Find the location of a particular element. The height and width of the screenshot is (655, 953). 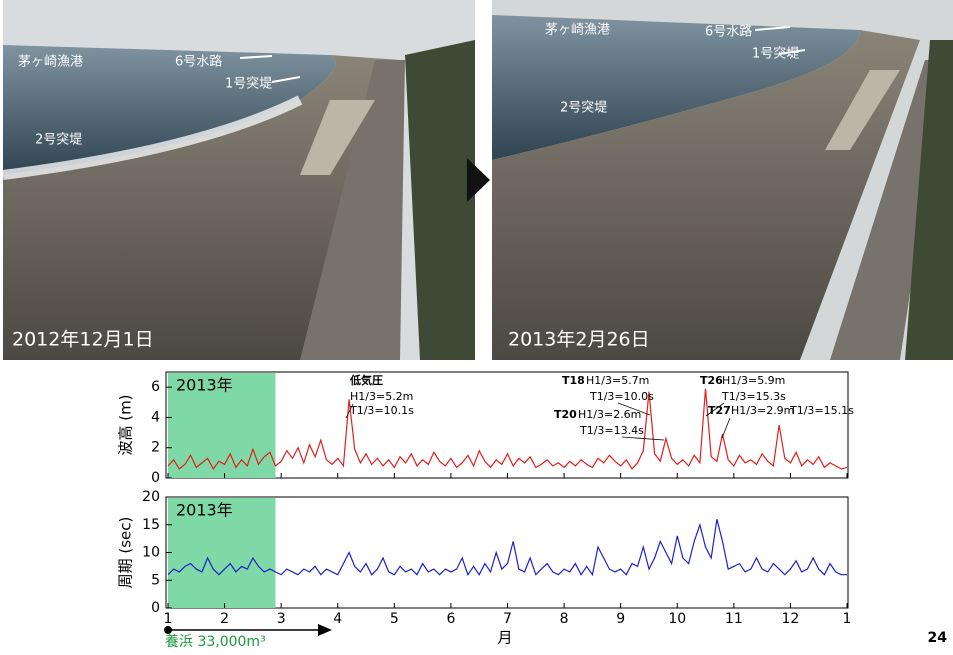

x-tick-label: 5 is located at coordinates (394, 619).